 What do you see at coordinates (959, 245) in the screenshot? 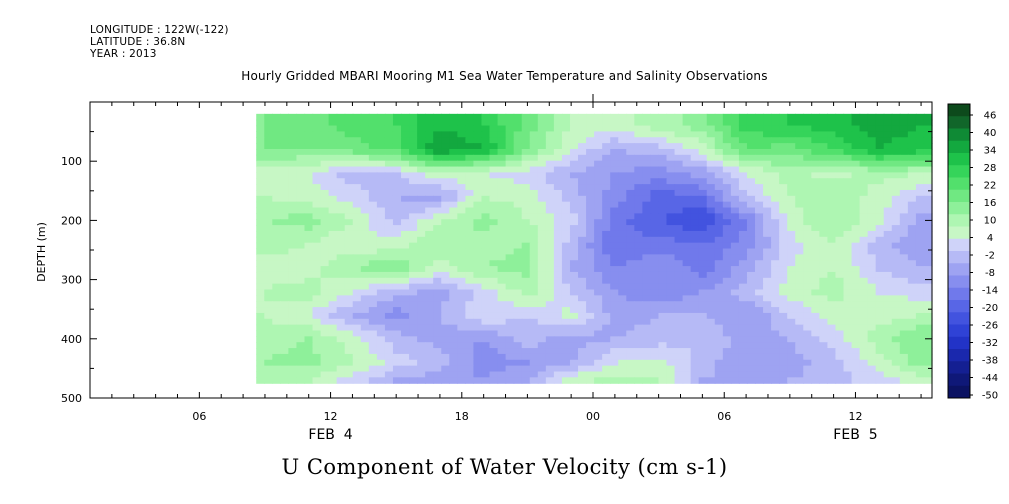
I see `colorbar-swatch` at bounding box center [959, 245].